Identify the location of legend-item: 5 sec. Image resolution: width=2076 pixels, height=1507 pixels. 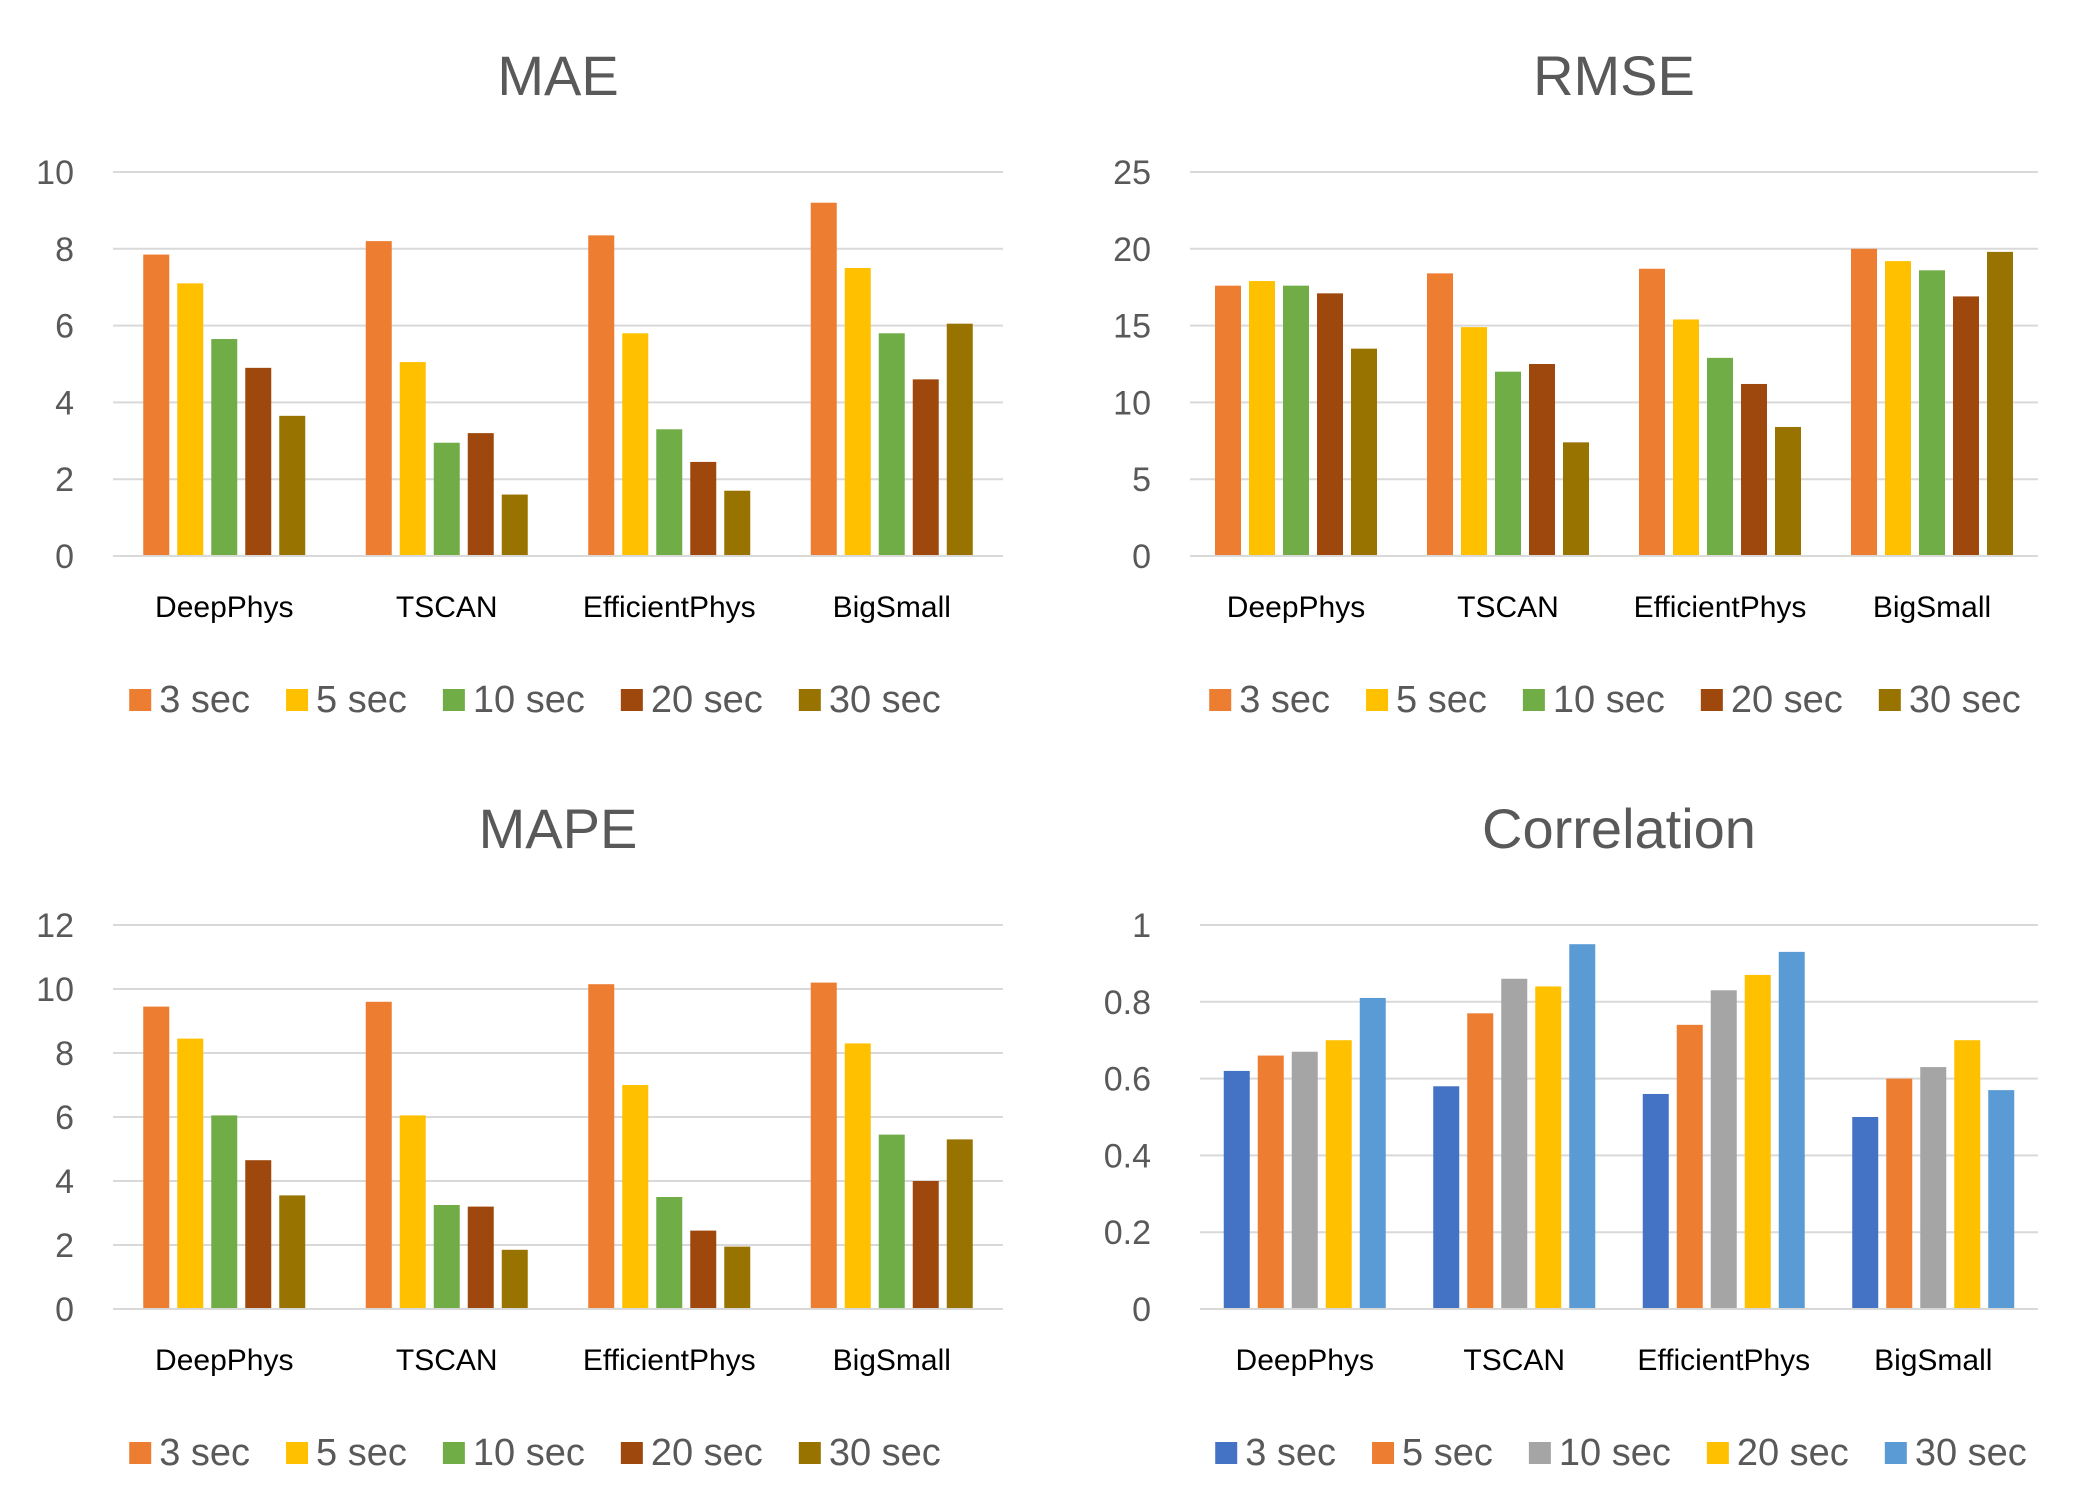
(1426, 700).